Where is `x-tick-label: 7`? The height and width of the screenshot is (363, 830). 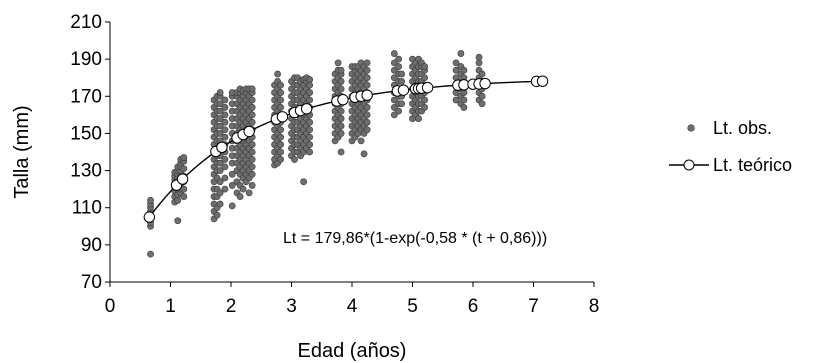
x-tick-label: 7 is located at coordinates (533, 306).